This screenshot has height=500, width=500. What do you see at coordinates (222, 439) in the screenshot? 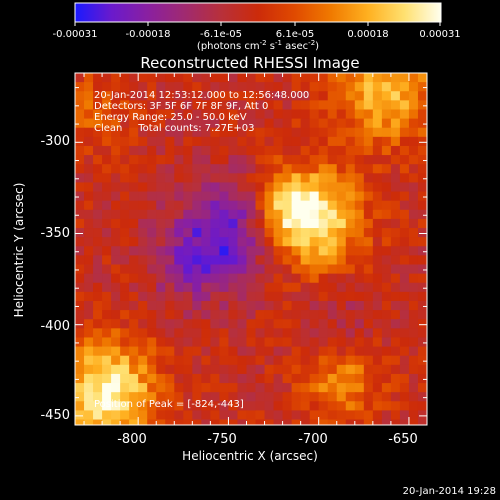
I see `x-tick-label: -750` at bounding box center [222, 439].